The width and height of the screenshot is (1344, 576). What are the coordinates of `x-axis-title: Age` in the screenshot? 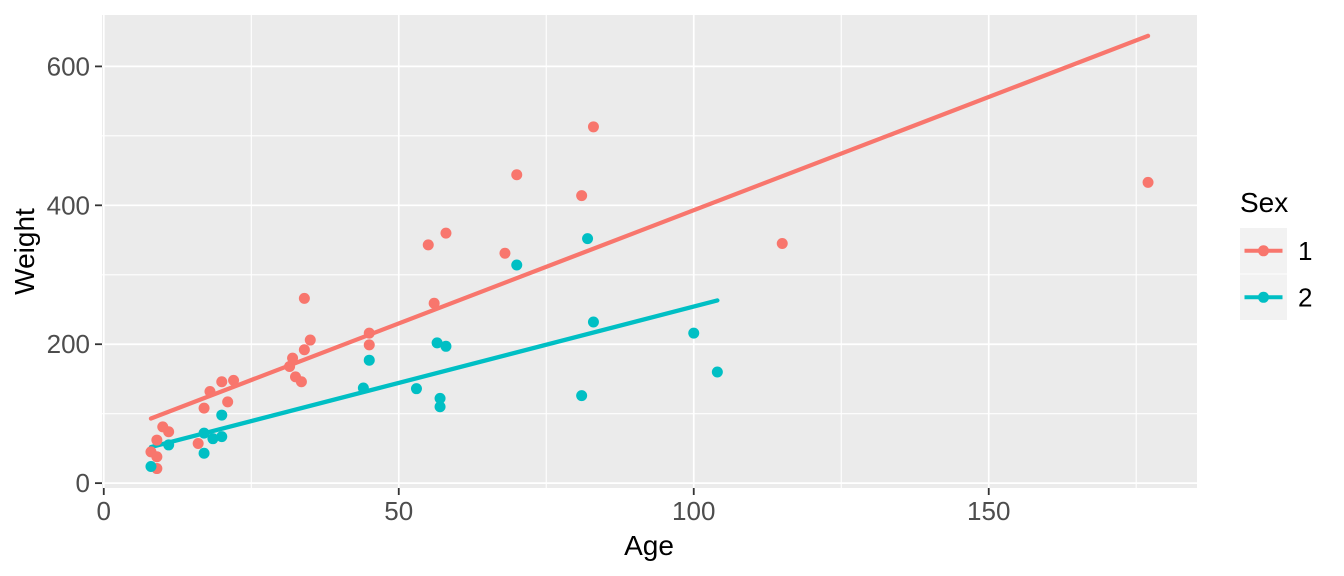 It's located at (649, 545).